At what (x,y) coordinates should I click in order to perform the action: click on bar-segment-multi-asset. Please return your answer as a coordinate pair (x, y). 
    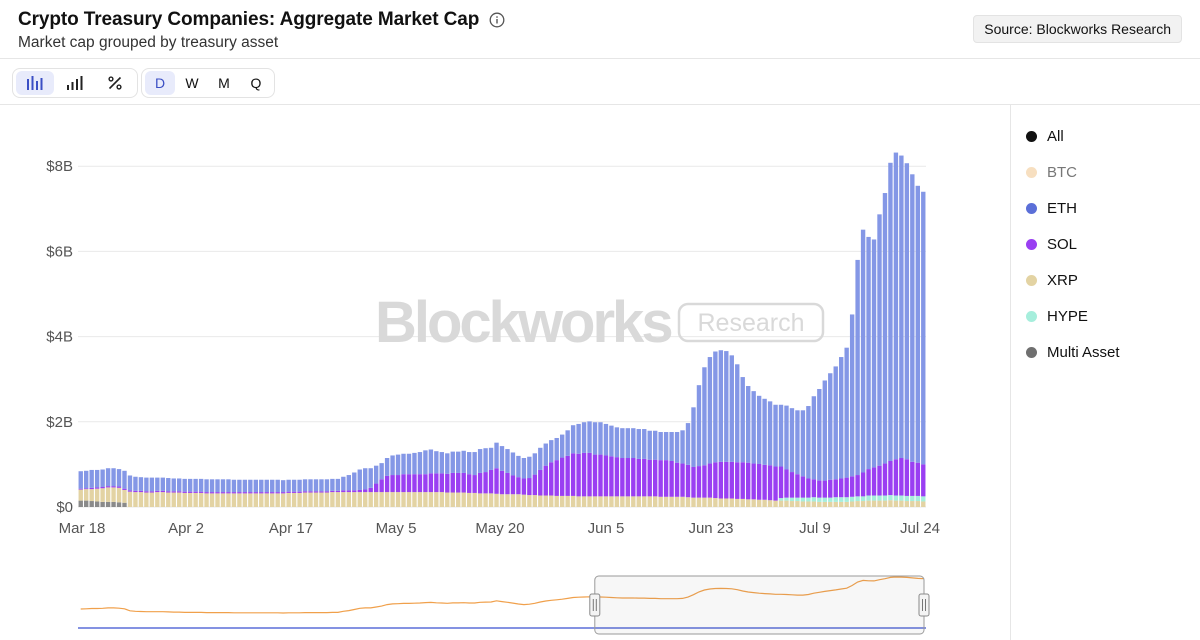
    Looking at the image, I should click on (108, 504).